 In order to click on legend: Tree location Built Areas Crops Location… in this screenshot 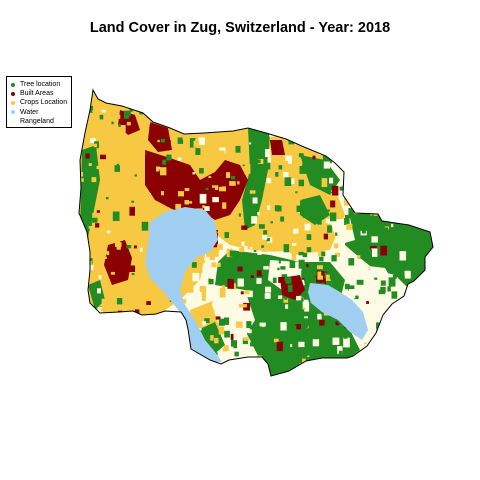, I will do `click(39, 102)`.